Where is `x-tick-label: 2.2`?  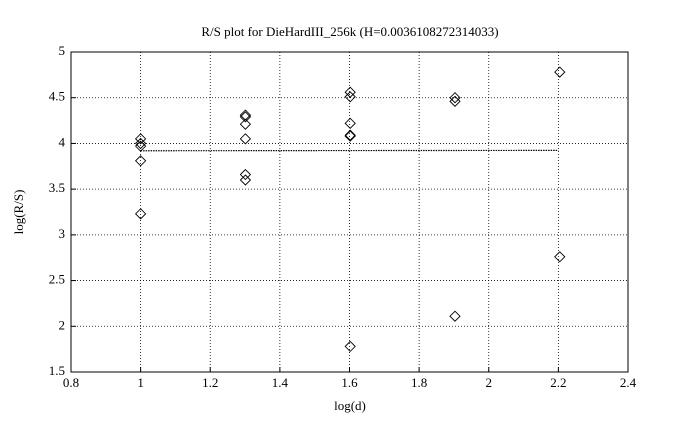 x-tick-label: 2.2 is located at coordinates (558, 382).